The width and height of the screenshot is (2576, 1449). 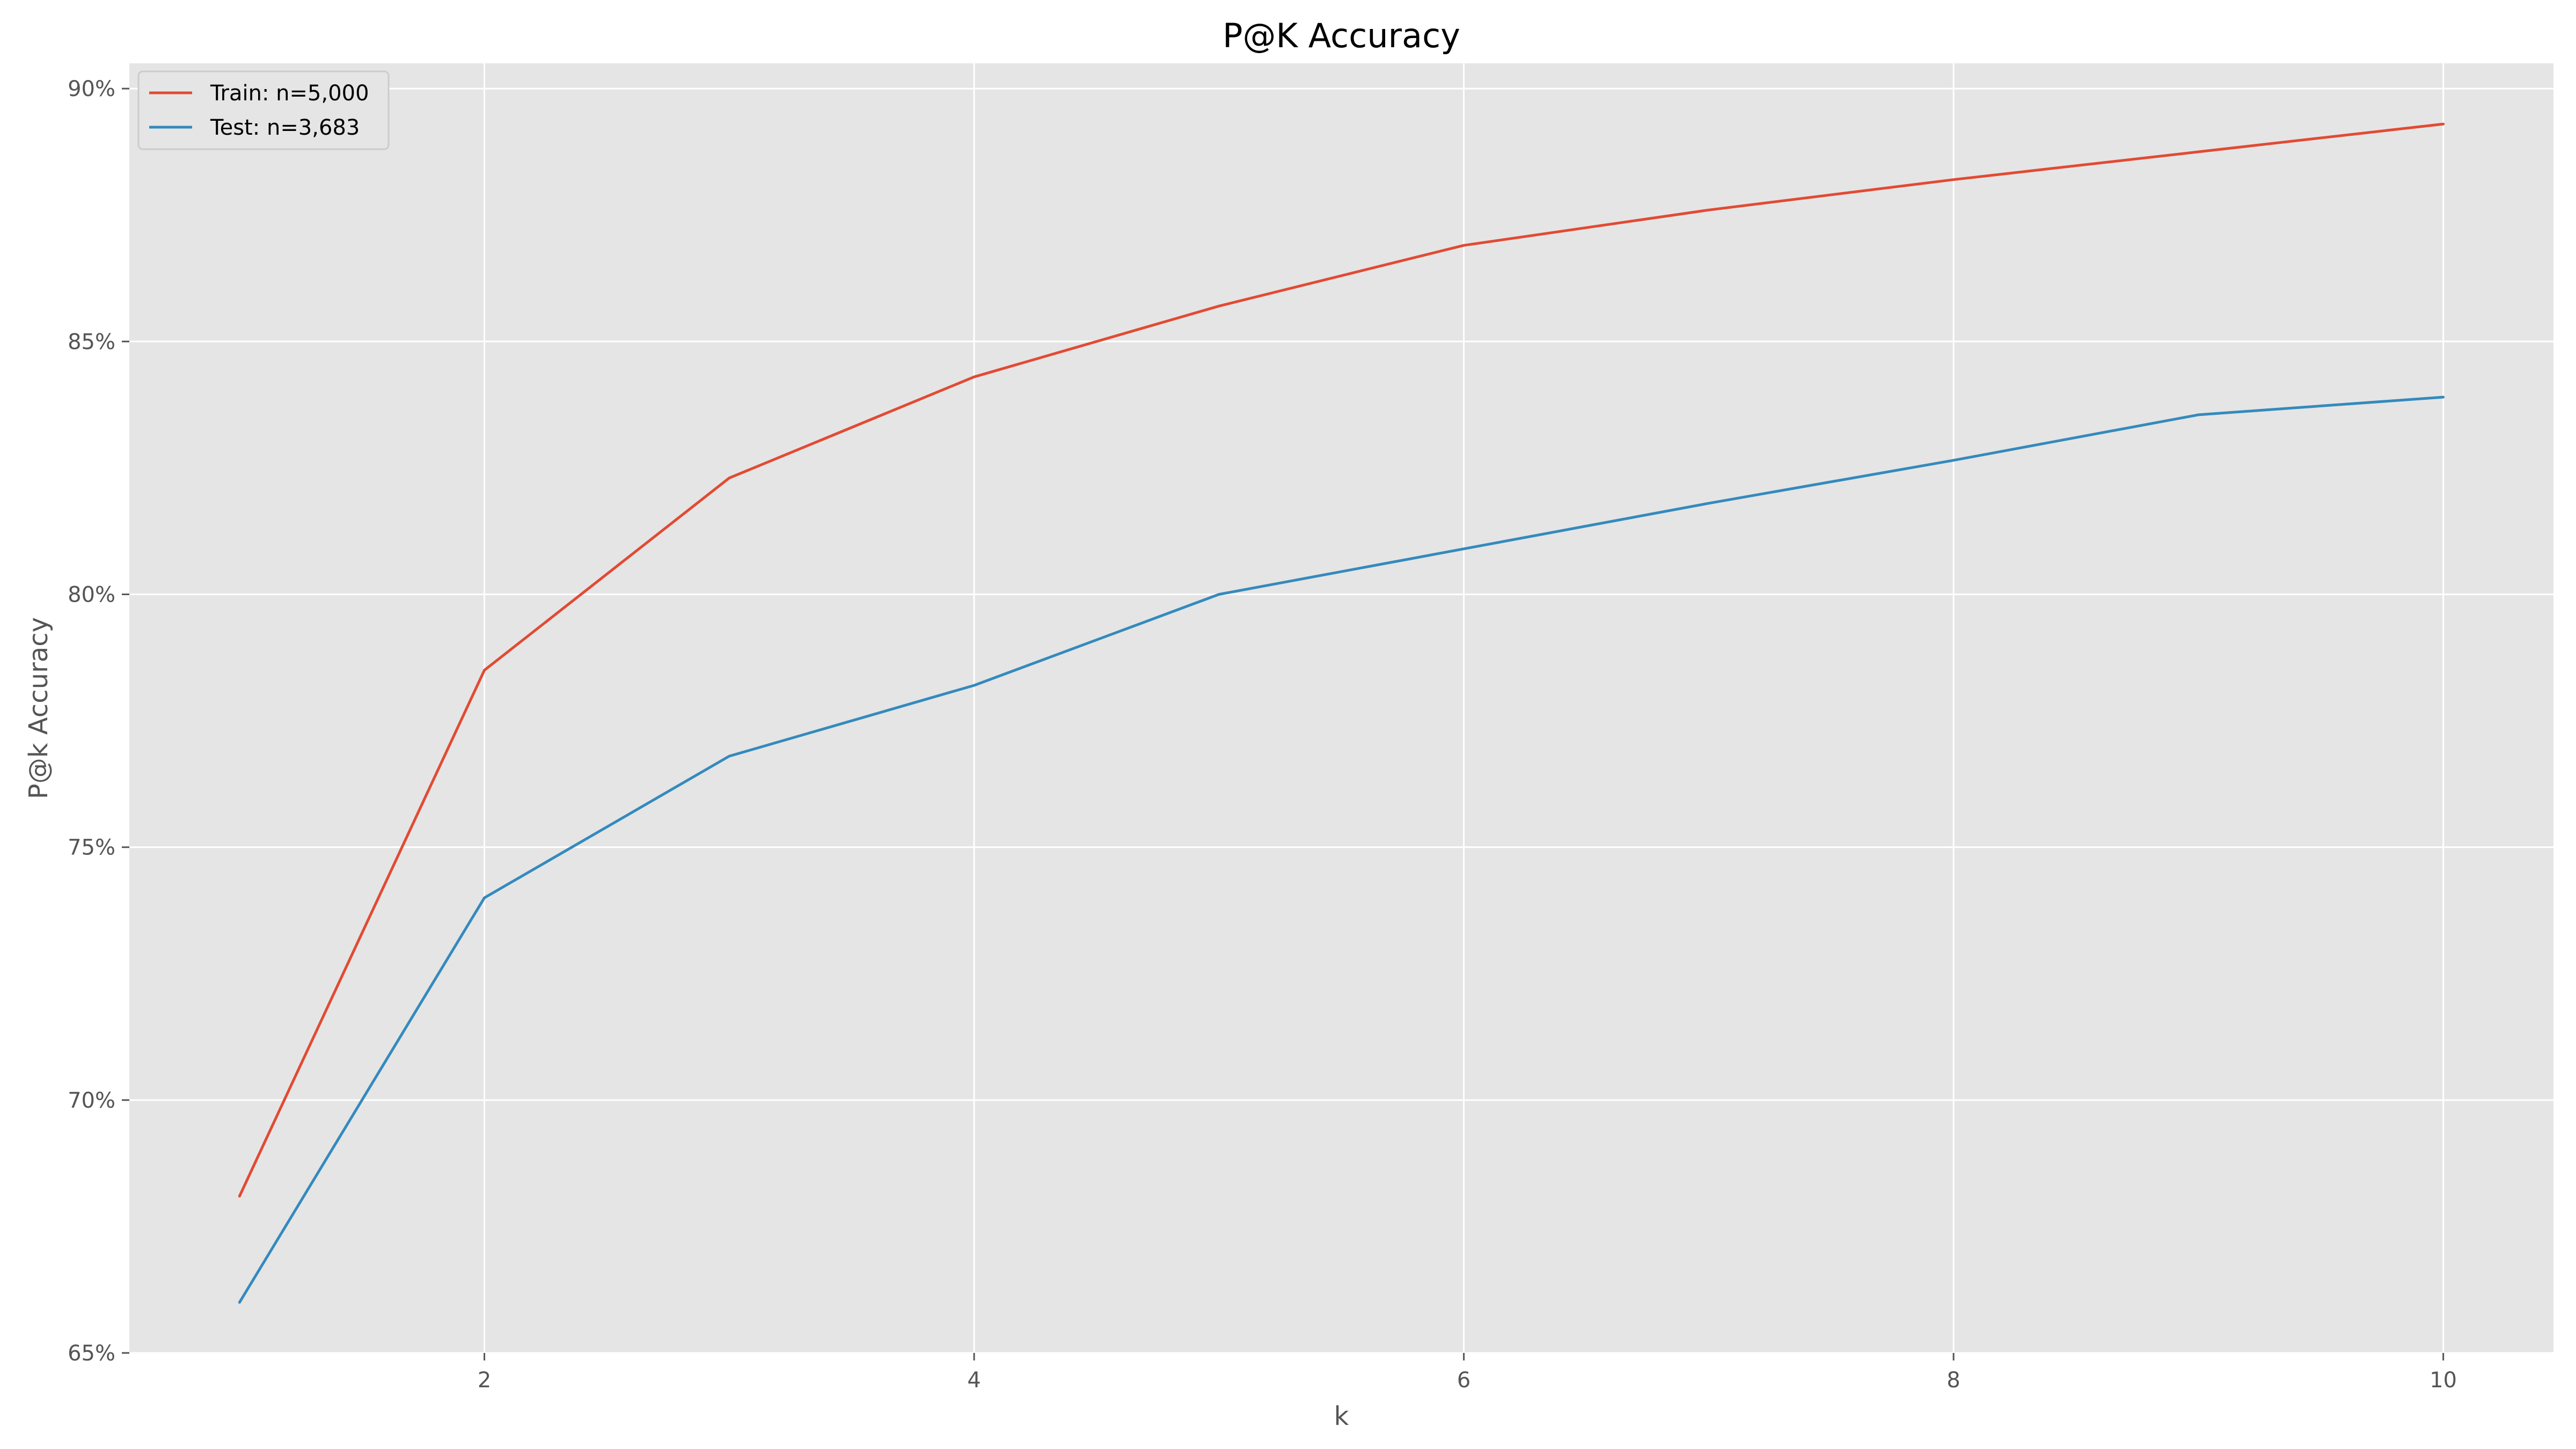 I want to click on x-tick-label-8: 8, so click(x=1953, y=1380).